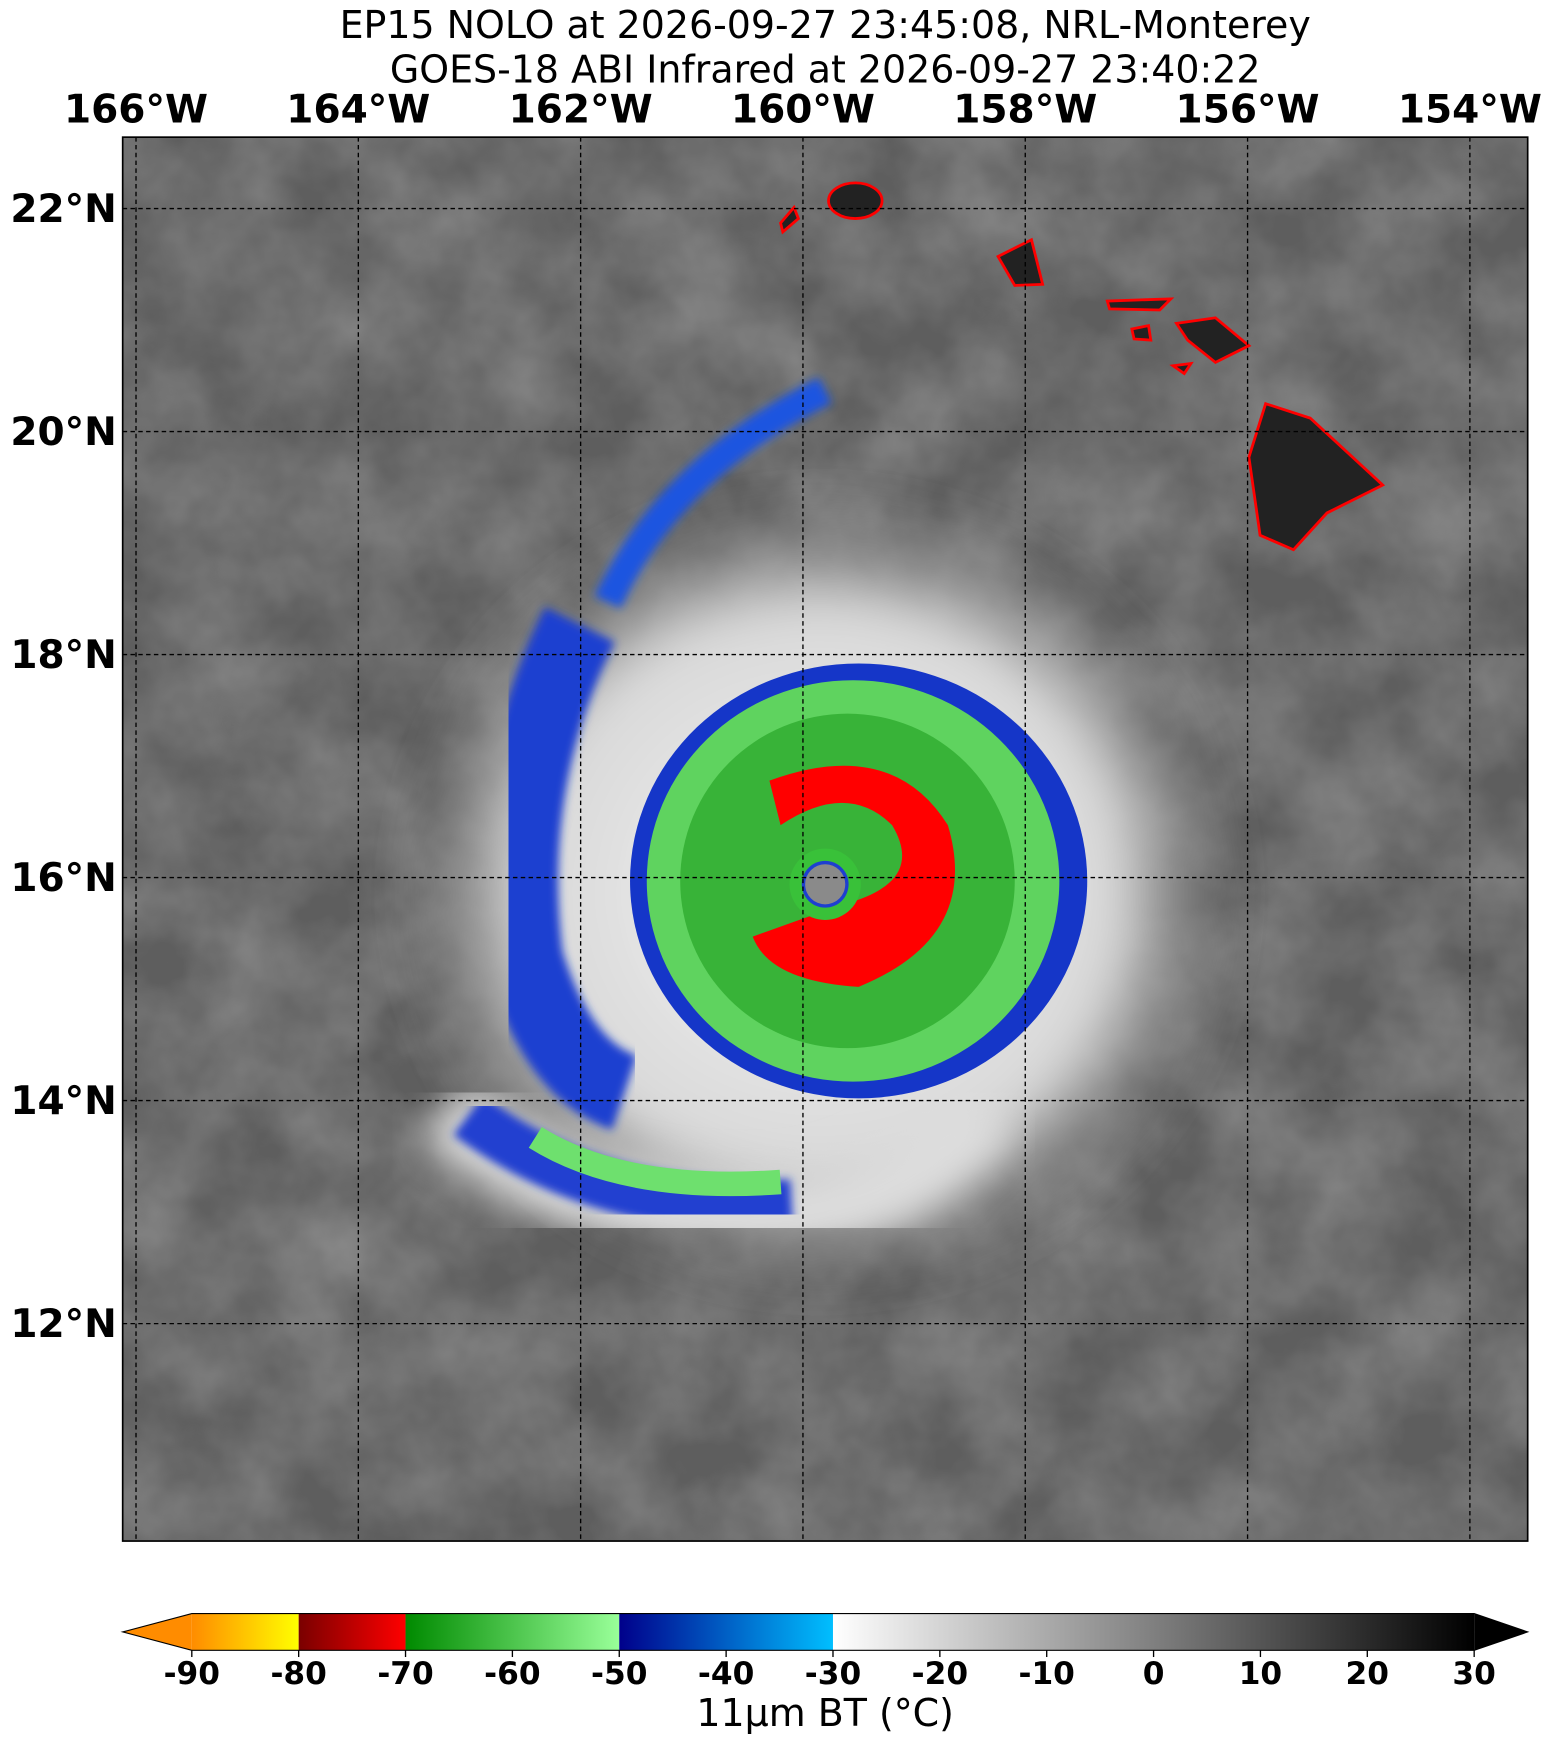 This screenshot has width=1550, height=1744. Describe the element at coordinates (405, 1674) in the screenshot. I see `colorbar-tick-label: -70` at that location.